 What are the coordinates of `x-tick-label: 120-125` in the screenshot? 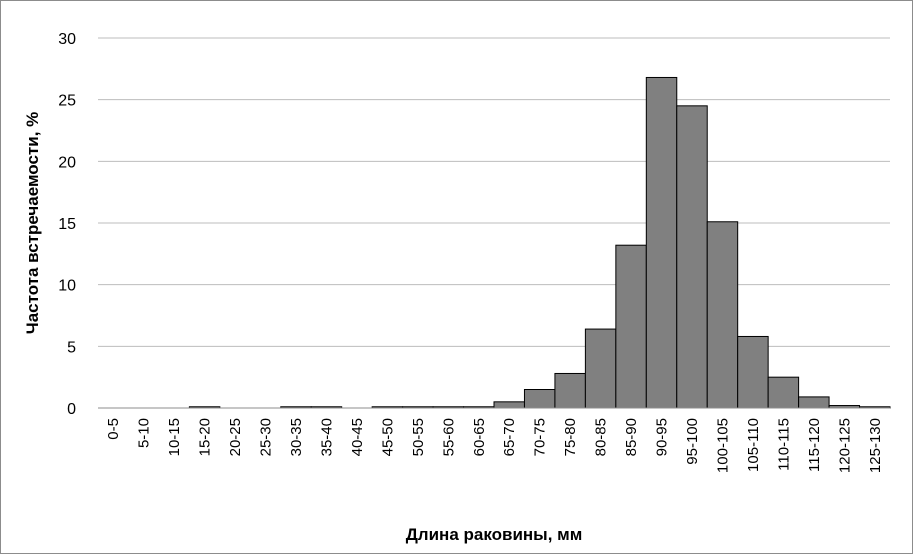 It's located at (844, 445).